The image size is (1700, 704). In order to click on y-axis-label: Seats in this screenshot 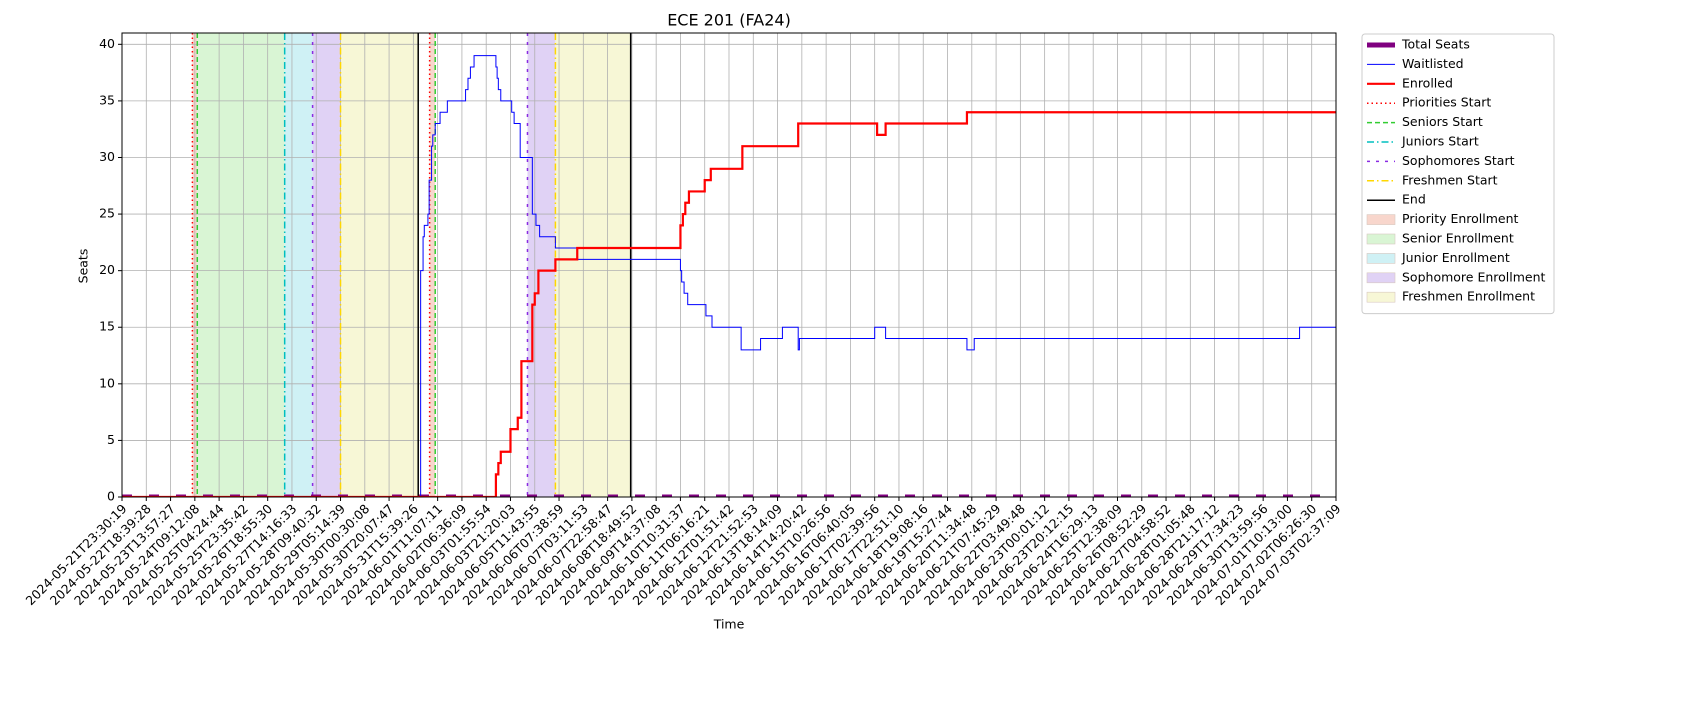, I will do `click(83, 266)`.